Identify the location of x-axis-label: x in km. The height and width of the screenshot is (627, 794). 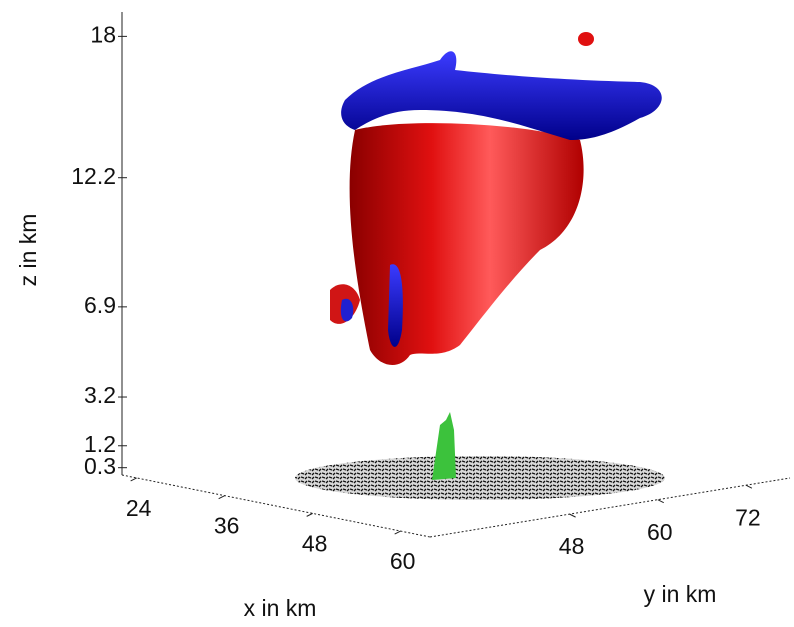
(280, 608).